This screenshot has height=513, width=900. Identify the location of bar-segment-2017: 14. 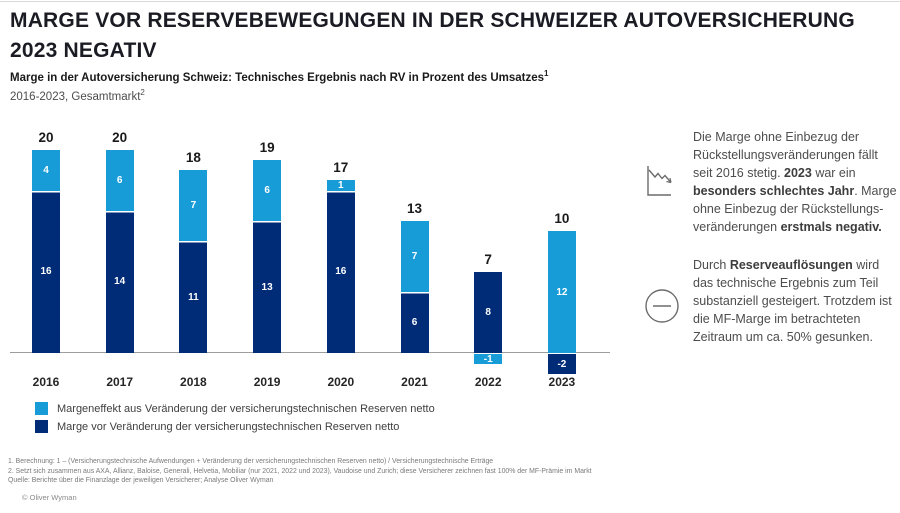
(119, 281).